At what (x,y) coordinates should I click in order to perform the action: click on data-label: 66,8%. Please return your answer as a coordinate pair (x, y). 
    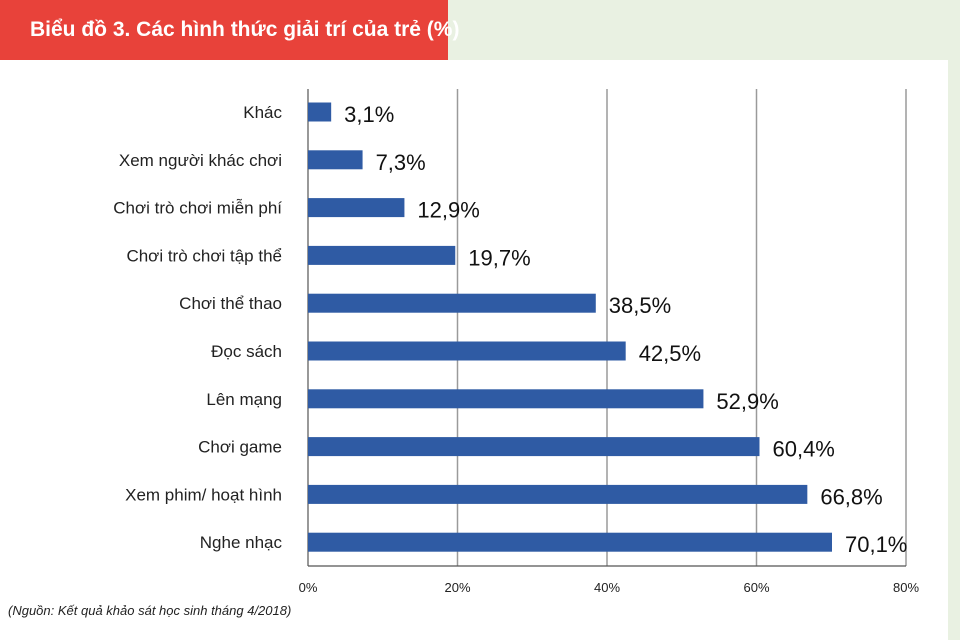
    Looking at the image, I should click on (851, 496).